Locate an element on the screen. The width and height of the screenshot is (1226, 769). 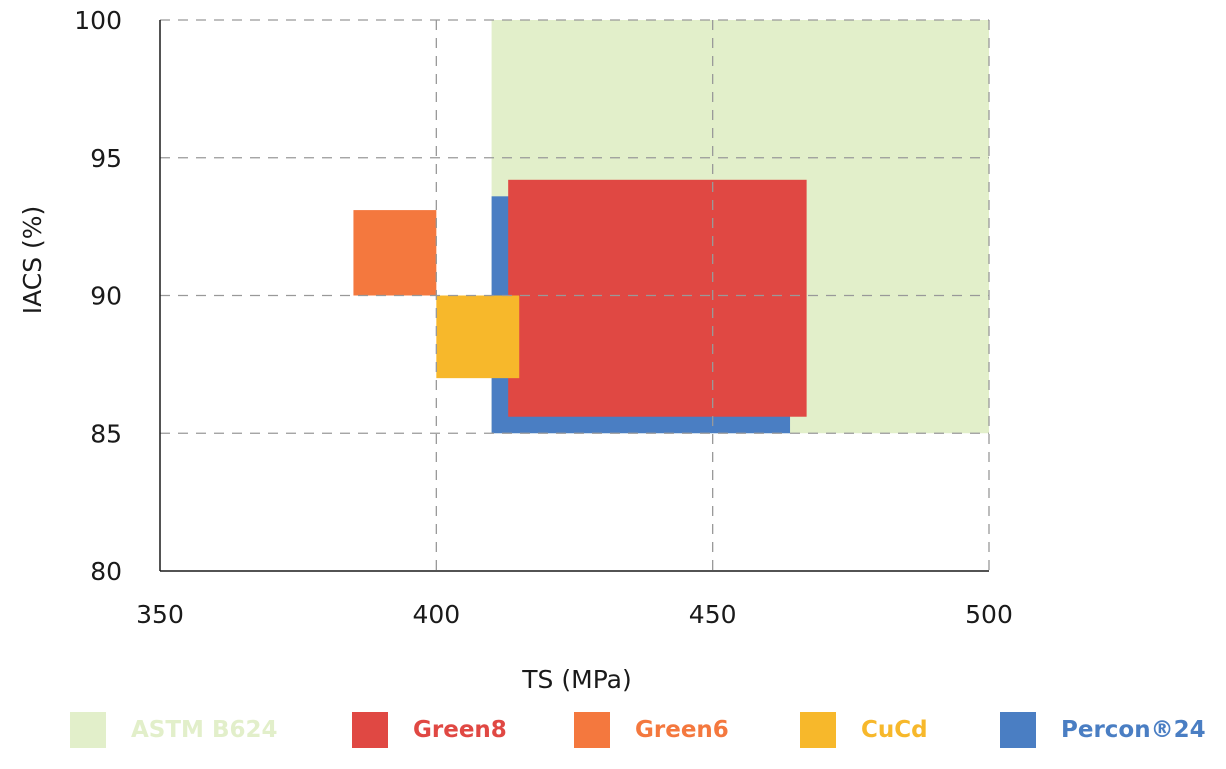
y-tick-label: 80 is located at coordinates (106, 571).